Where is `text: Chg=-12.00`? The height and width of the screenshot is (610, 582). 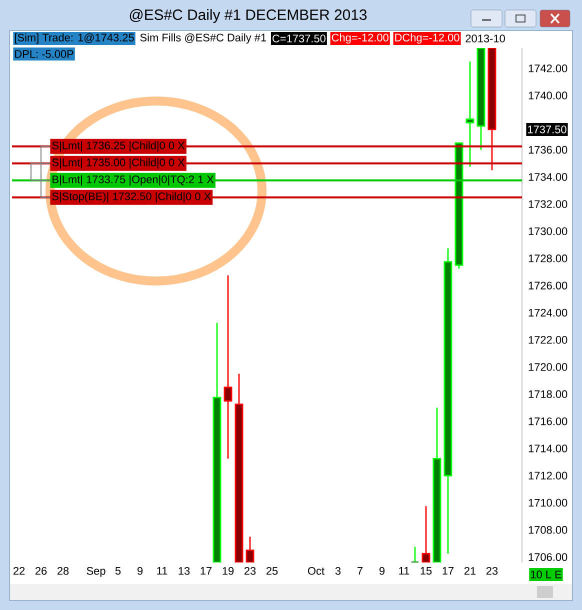 text: Chg=-12.00 is located at coordinates (360, 38).